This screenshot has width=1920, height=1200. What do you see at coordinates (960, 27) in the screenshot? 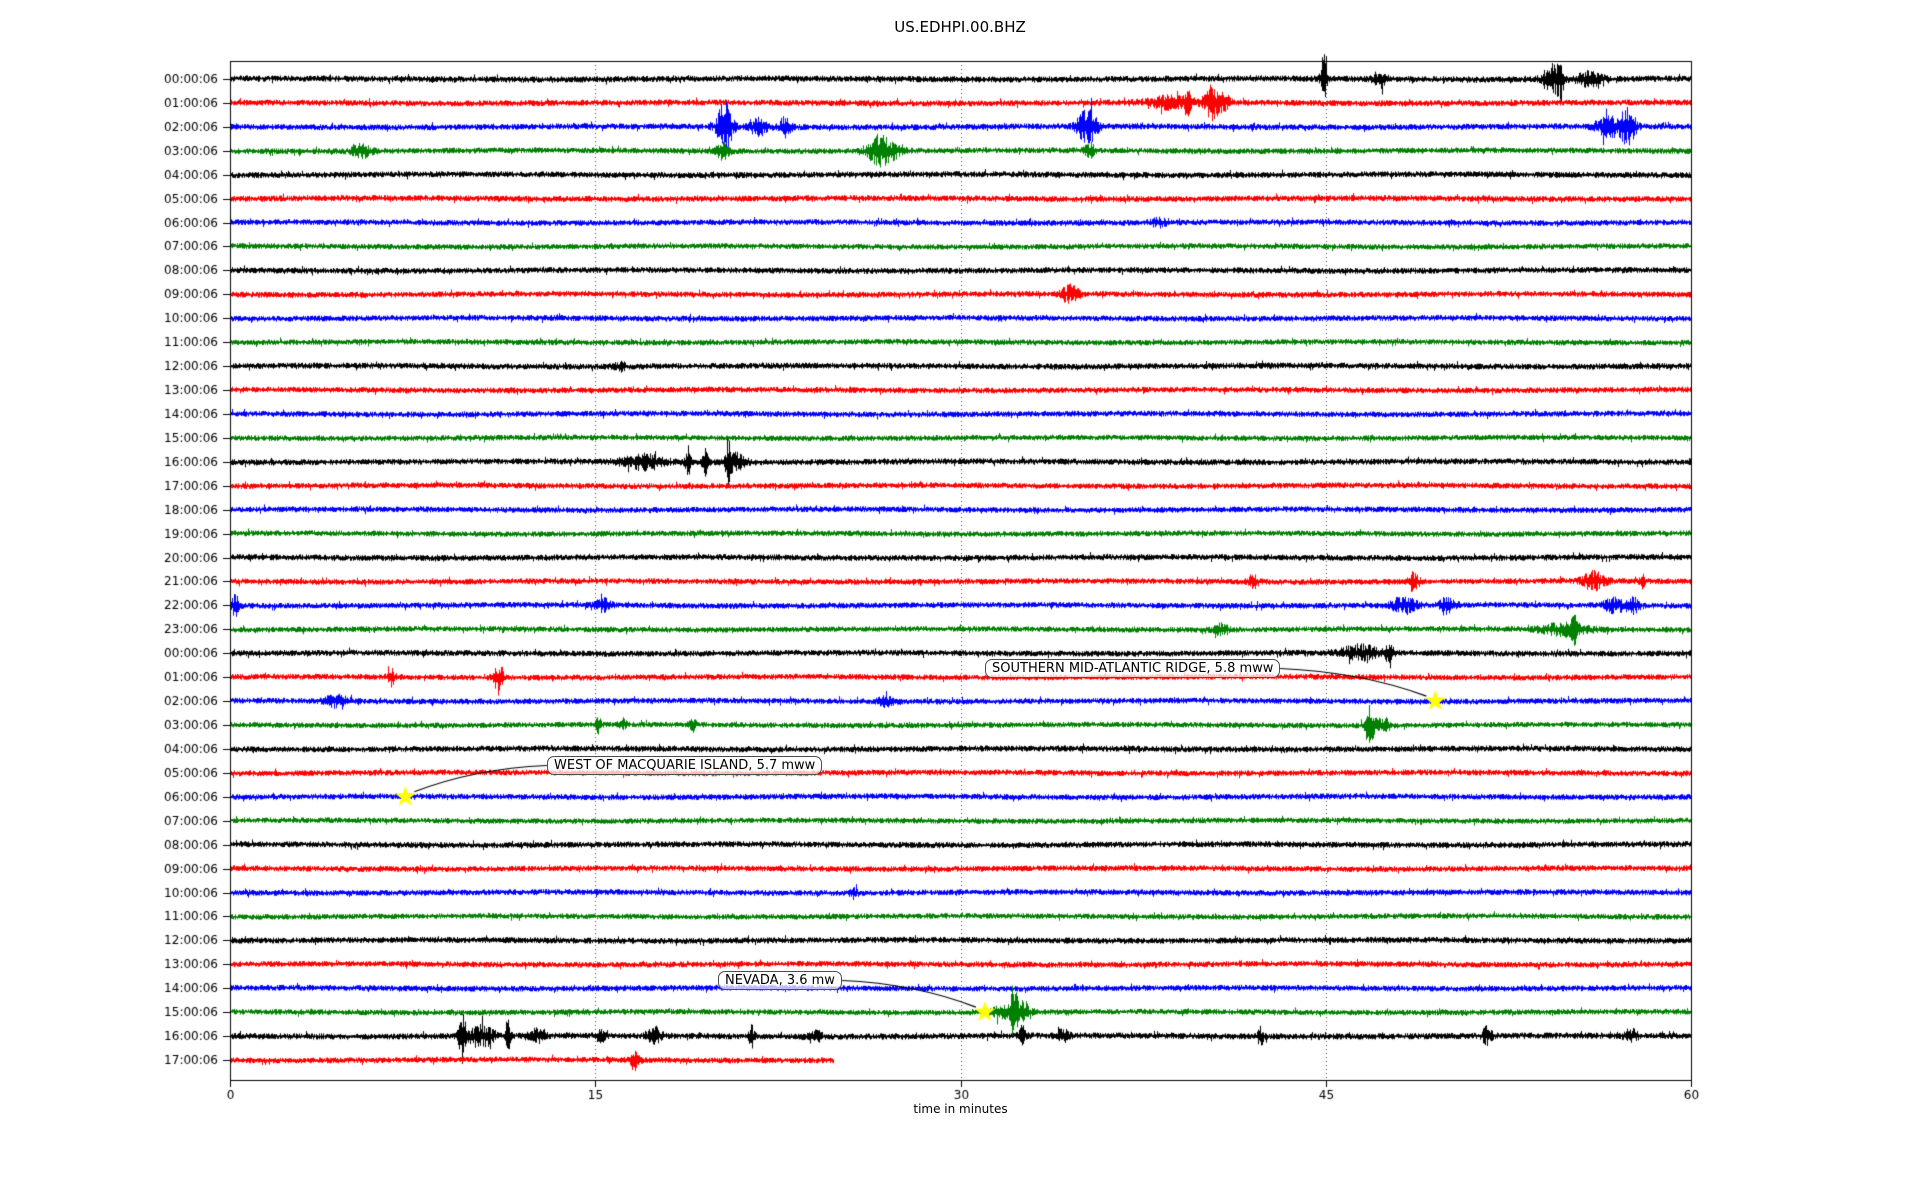
I see `chart-title: US.EDHPI.00.BHZ` at bounding box center [960, 27].